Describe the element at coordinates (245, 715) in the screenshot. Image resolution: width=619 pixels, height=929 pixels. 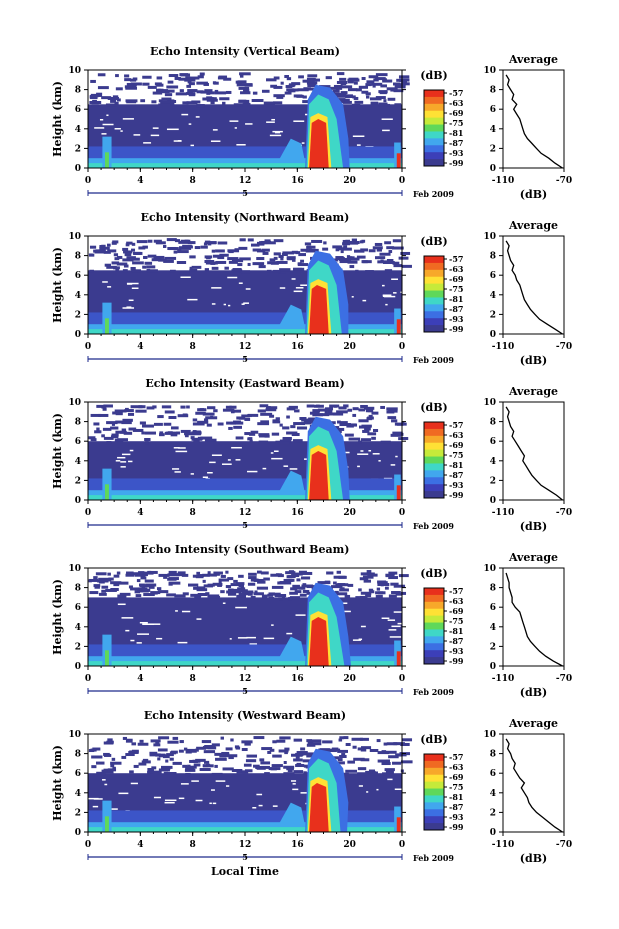
I see `panel-title: Echo Intensity (Westward Beam)` at that location.